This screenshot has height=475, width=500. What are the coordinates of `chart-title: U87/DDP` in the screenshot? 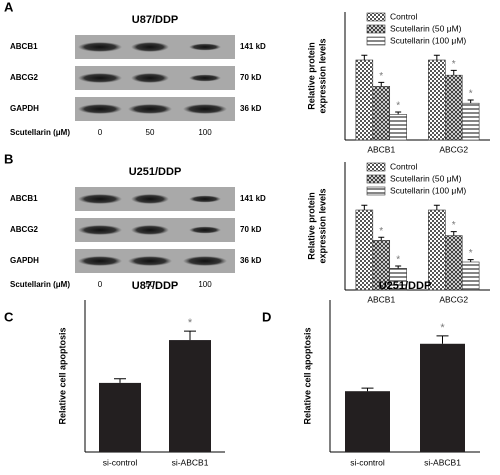 It's located at (155, 286).